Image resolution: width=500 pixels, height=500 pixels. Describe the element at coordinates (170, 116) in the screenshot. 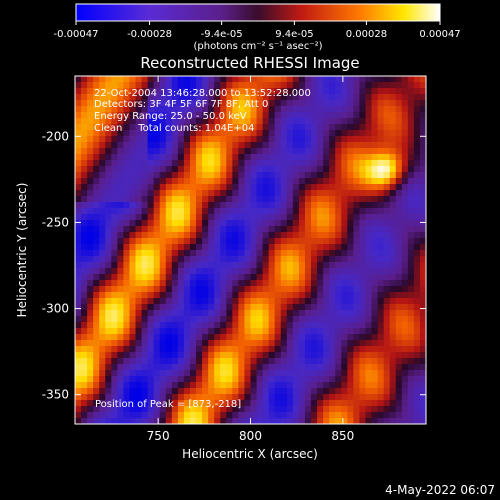

I see `annotation-energy: Energy Range: 25.0 - 50.0 keV` at that location.